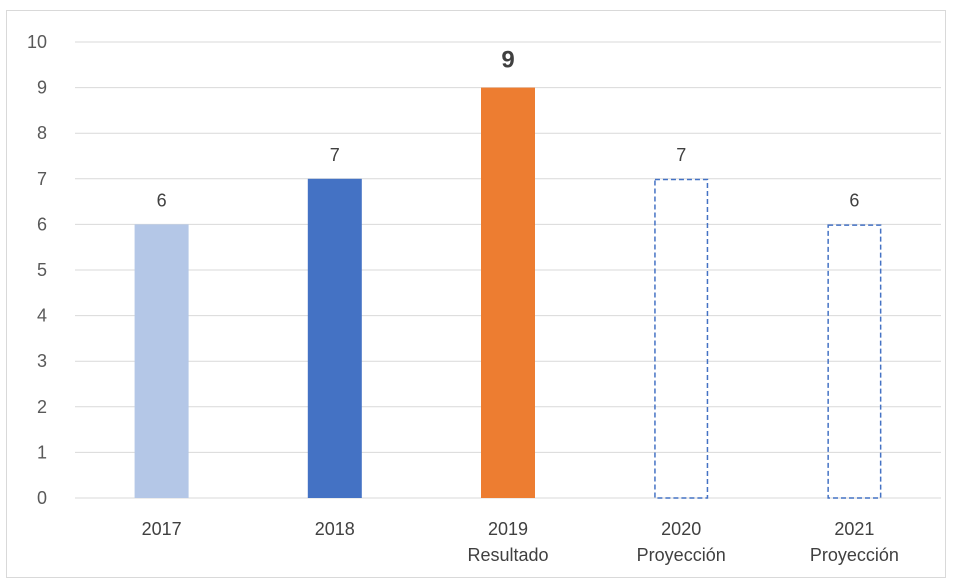  Describe the element at coordinates (42, 407) in the screenshot. I see `y-tick-label: 2` at that location.